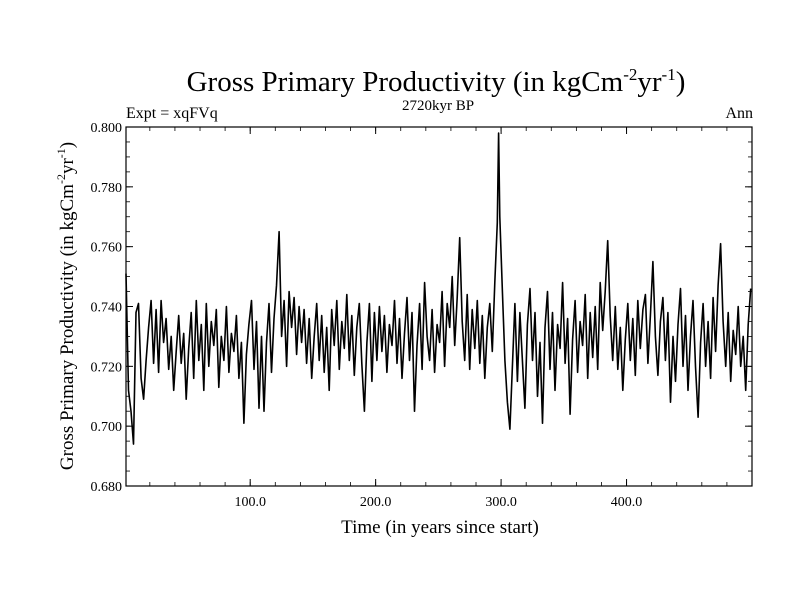 Image resolution: width=800 pixels, height=600 pixels. Describe the element at coordinates (107, 427) in the screenshot. I see `y-tick-label: 0.700` at that location.